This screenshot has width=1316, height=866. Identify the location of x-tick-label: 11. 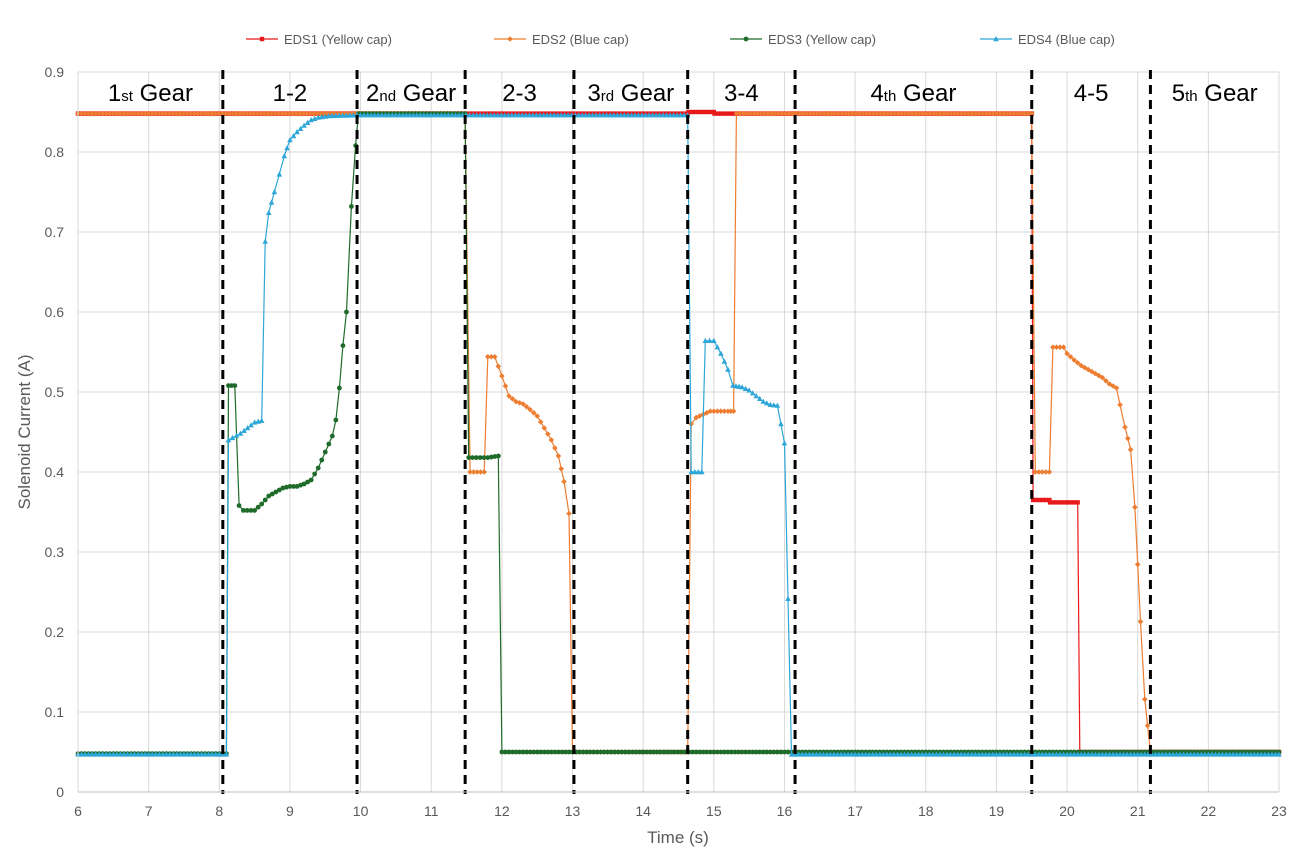
(431, 811).